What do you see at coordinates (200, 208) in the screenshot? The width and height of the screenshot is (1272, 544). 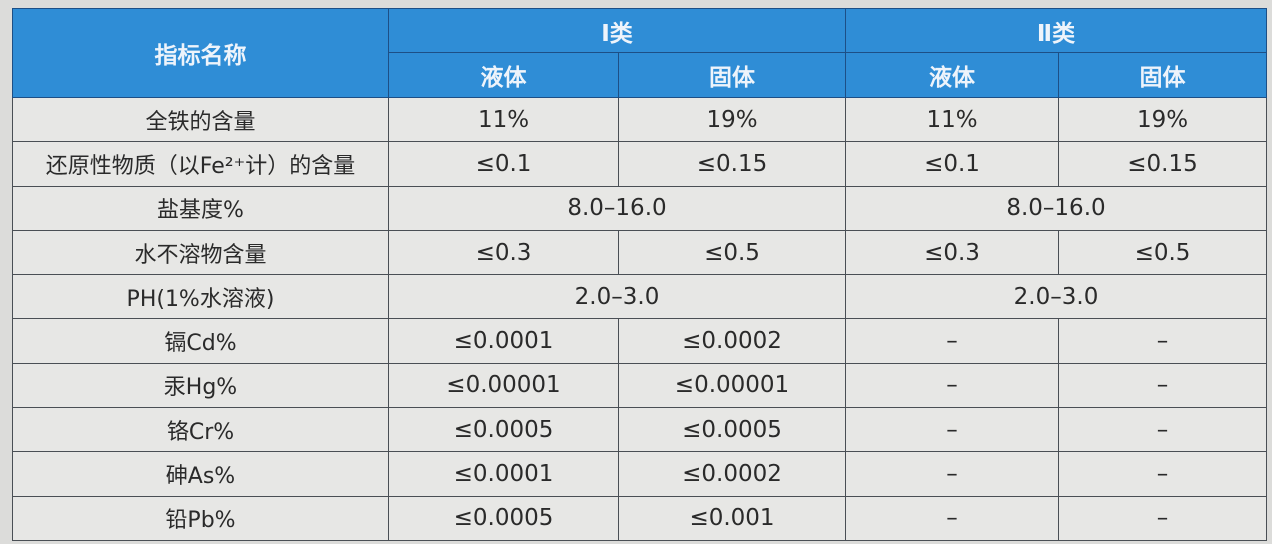 I see `indicator-name-cell: 盐基度%` at bounding box center [200, 208].